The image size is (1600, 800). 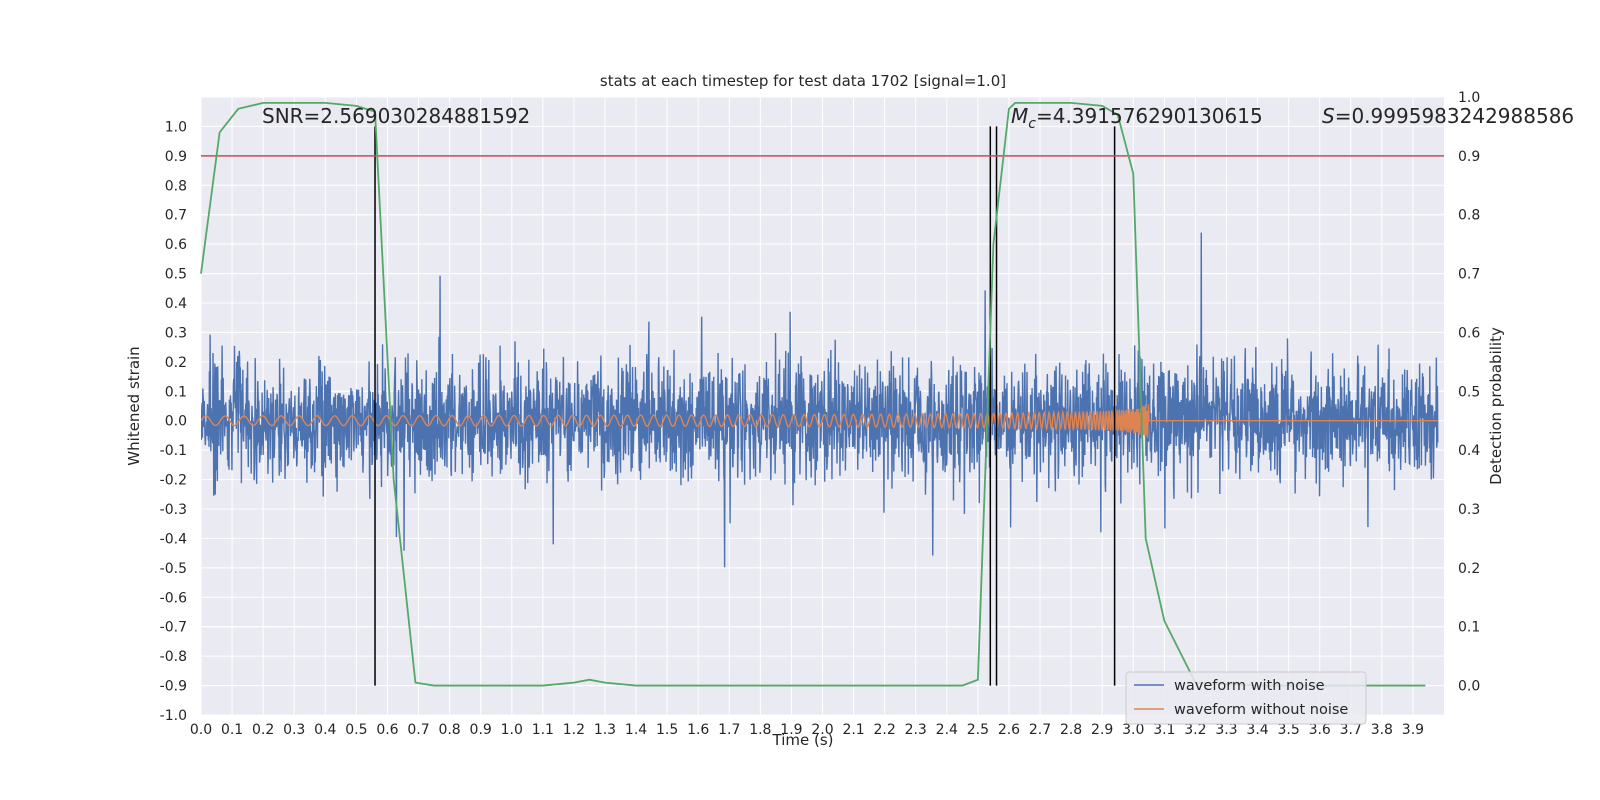 I want to click on legend-label-with-noise: waveform with noise, so click(x=1249, y=686).